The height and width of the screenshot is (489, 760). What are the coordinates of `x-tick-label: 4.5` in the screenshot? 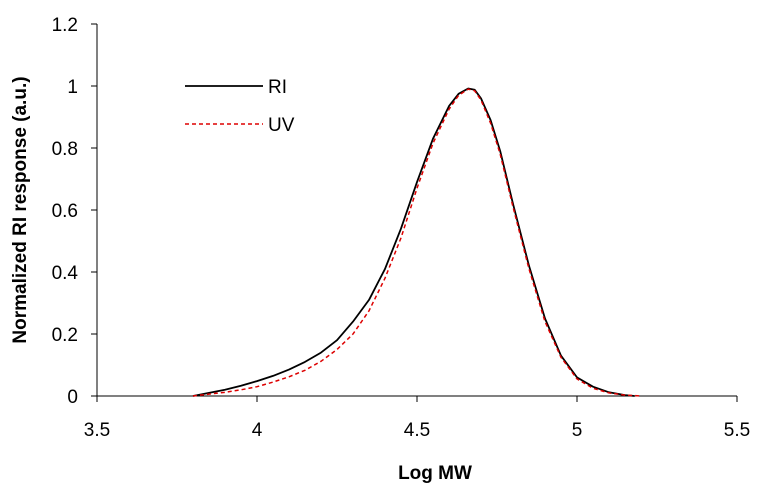 It's located at (417, 430).